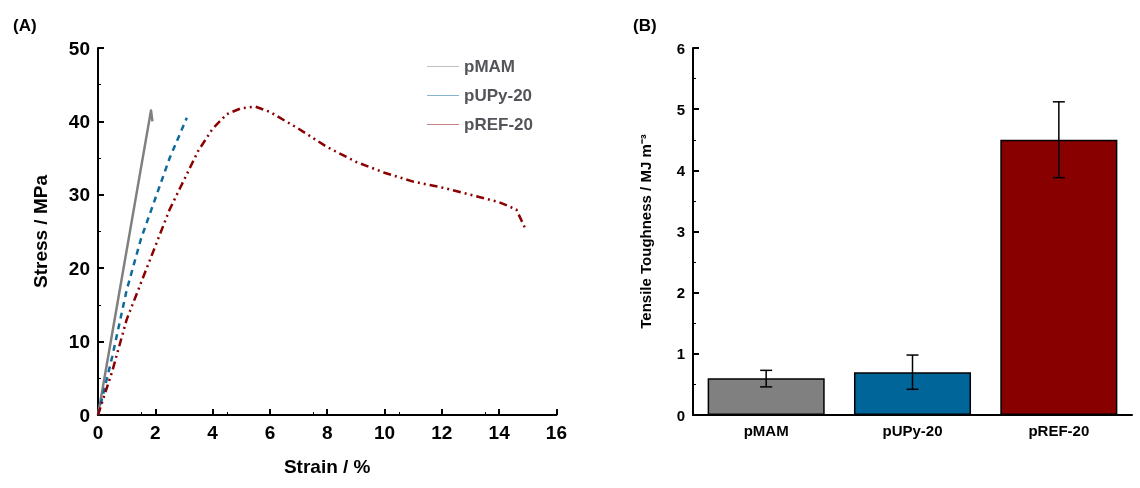 Image resolution: width=1140 pixels, height=488 pixels. What do you see at coordinates (270, 432) in the screenshot?
I see `x-tick-label: 6` at bounding box center [270, 432].